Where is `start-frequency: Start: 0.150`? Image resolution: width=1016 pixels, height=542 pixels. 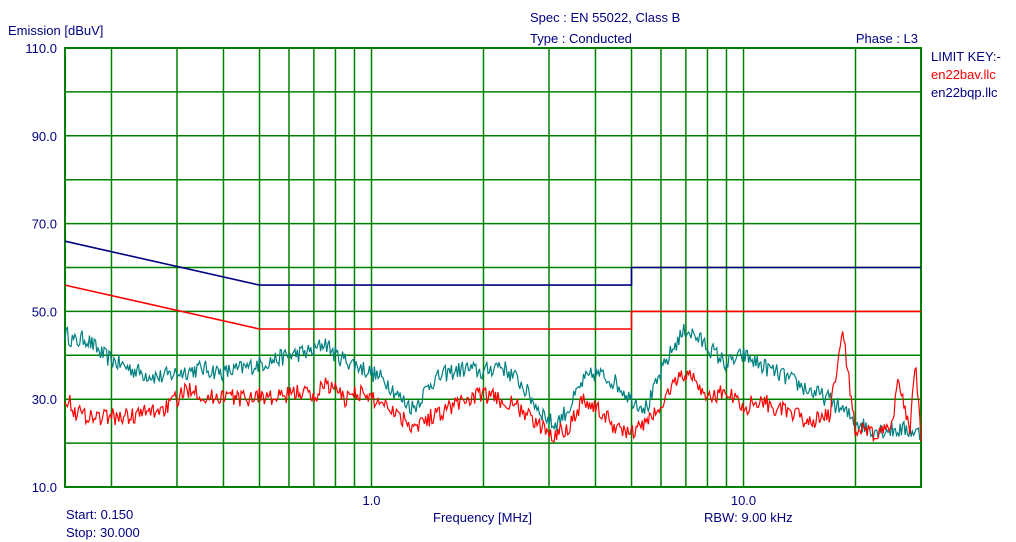
start-frequency: Start: 0.150 is located at coordinates (99, 514).